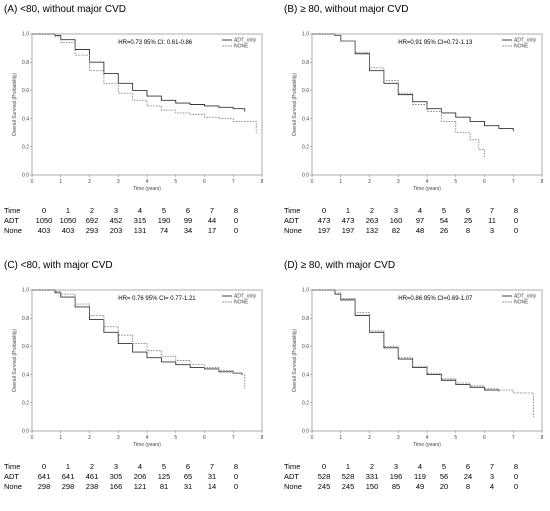  Describe the element at coordinates (295, 360) in the screenshot. I see `y-axis-label: Overall Survival (Probability)` at that location.